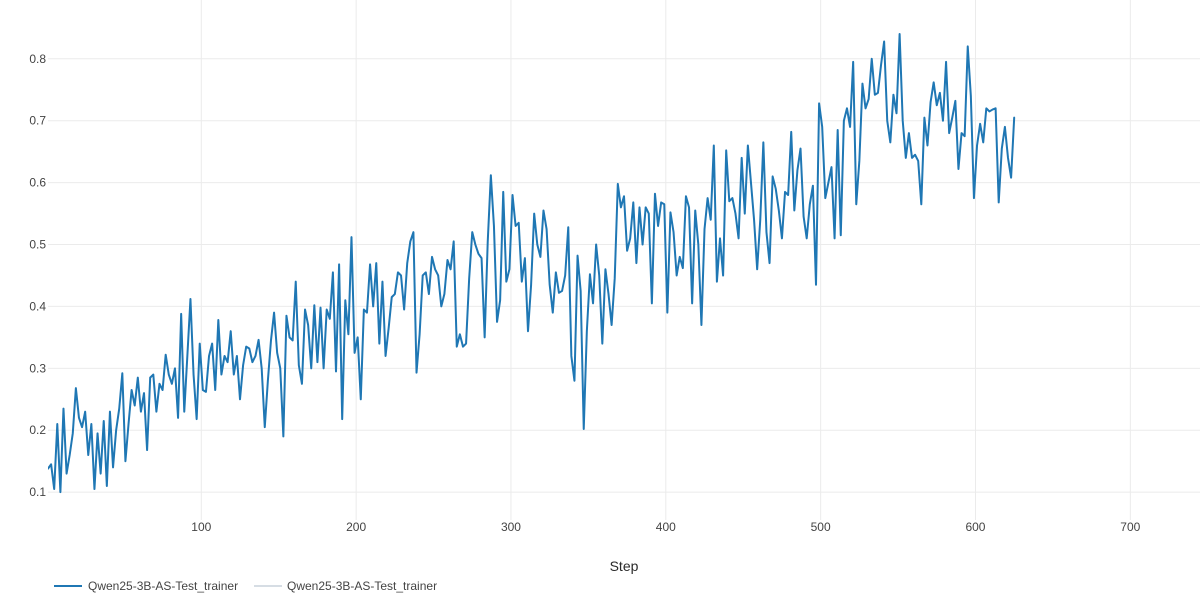  What do you see at coordinates (975, 527) in the screenshot?
I see `x-tick-label-600: 600` at bounding box center [975, 527].